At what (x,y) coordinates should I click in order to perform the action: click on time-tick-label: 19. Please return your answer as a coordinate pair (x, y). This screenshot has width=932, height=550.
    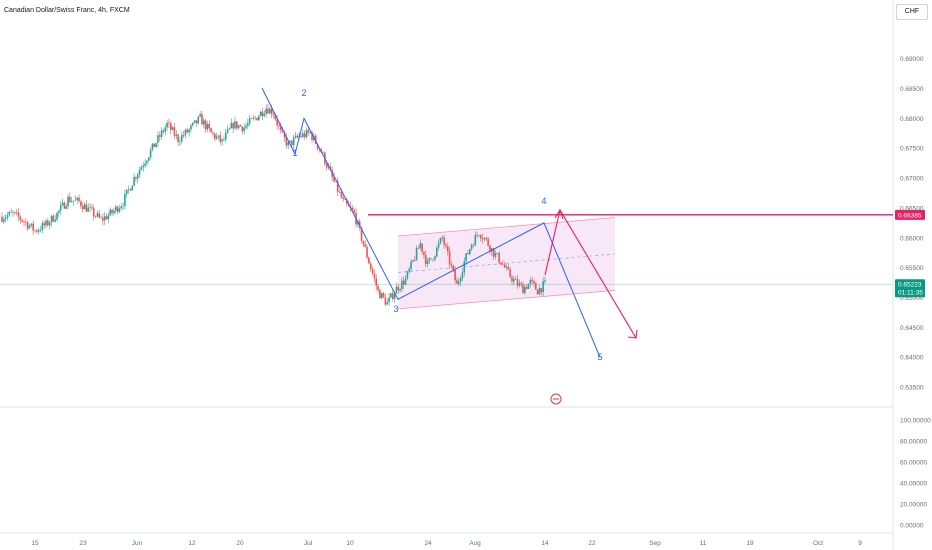
    Looking at the image, I should click on (750, 543).